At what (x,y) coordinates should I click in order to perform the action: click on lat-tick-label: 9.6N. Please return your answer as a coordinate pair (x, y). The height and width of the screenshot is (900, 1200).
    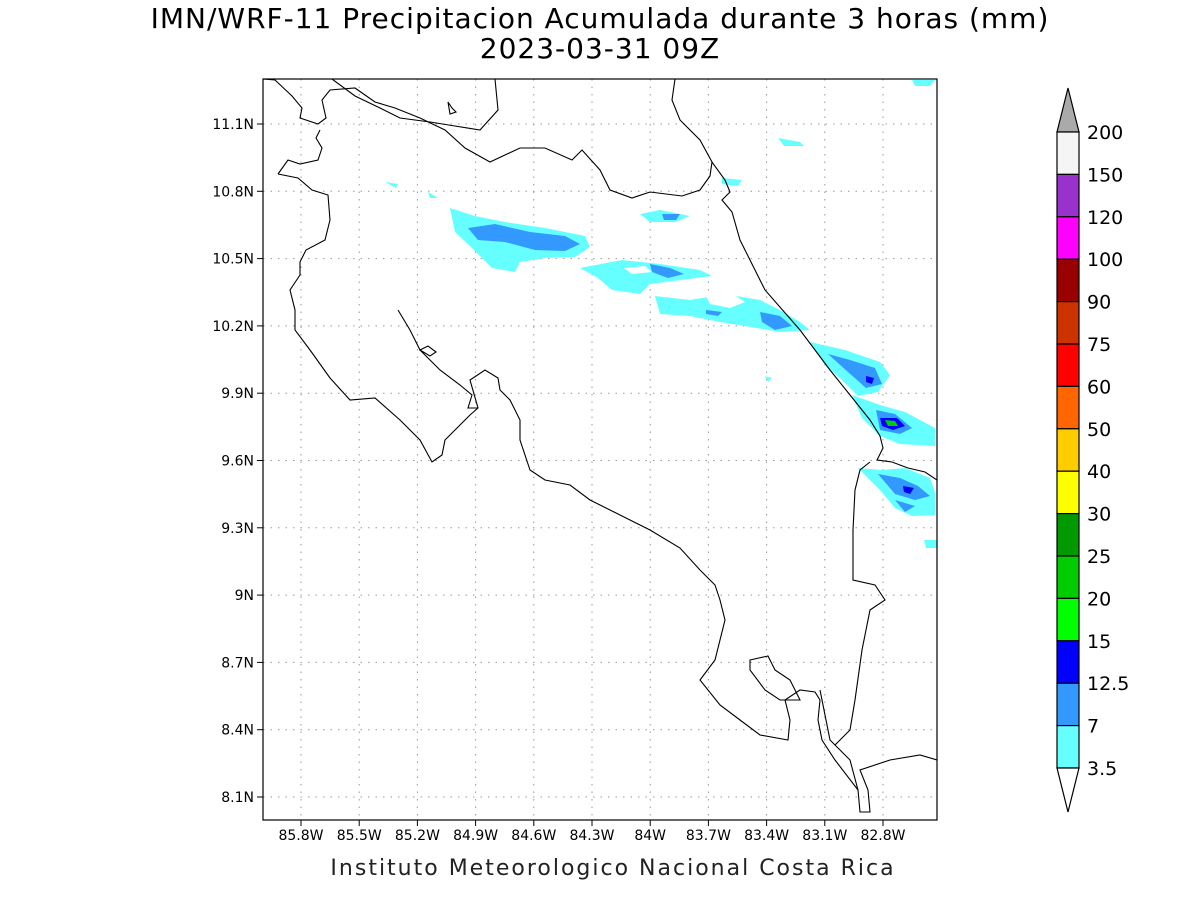
    Looking at the image, I should click on (237, 462).